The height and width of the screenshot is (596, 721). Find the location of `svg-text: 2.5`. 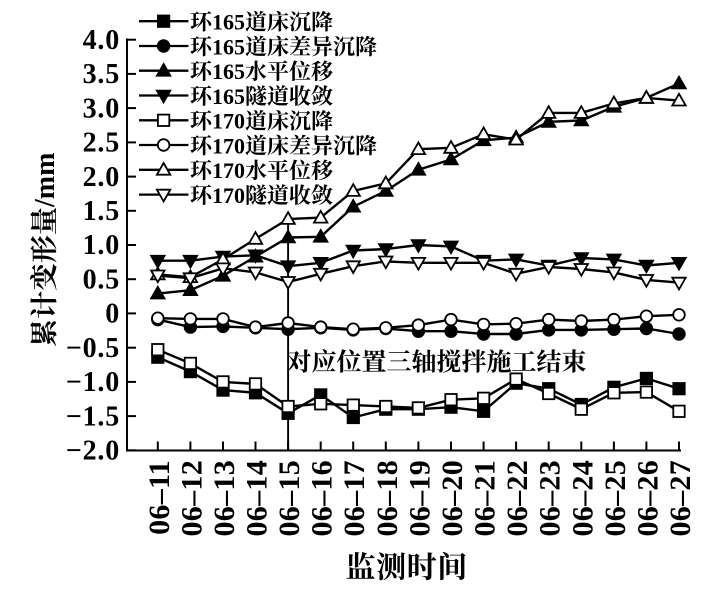

svg-text: 2.5 is located at coordinates (101, 143).